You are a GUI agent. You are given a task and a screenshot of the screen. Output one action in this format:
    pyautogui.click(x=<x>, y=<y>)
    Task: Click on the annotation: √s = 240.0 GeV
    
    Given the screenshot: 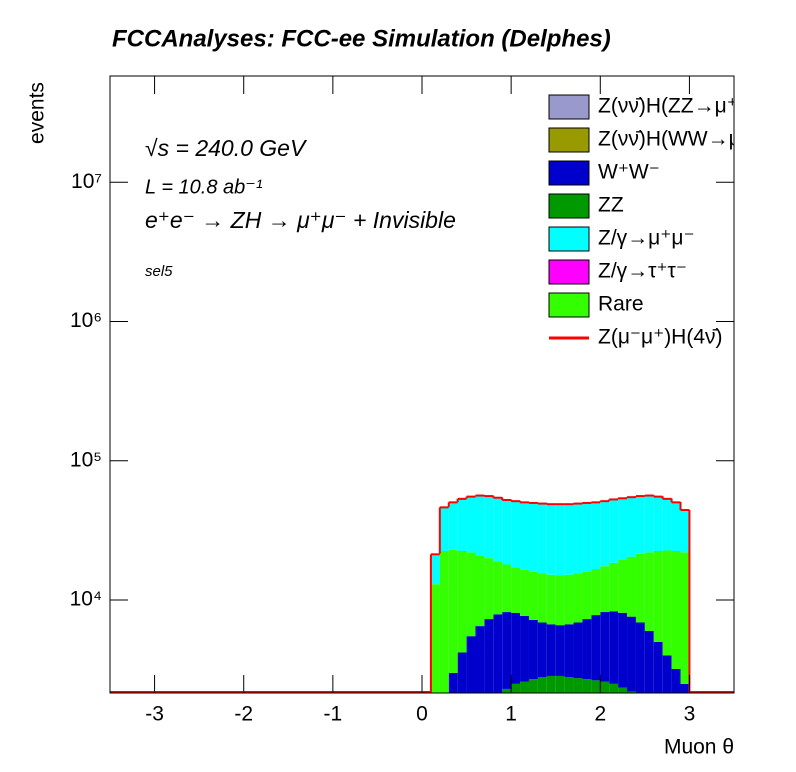 What is the action you would take?
    pyautogui.click(x=226, y=148)
    